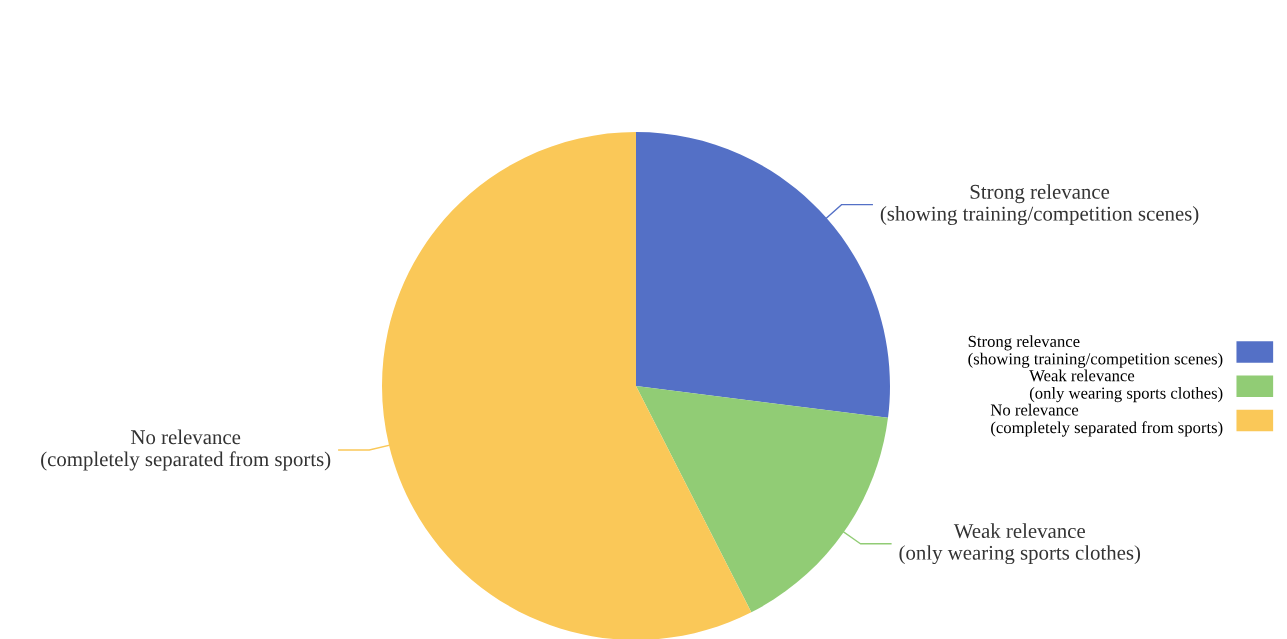 This screenshot has height=639, width=1287. Describe the element at coordinates (186, 450) in the screenshot. I see `slice-label: No relevance (completely separated from sports)` at that location.